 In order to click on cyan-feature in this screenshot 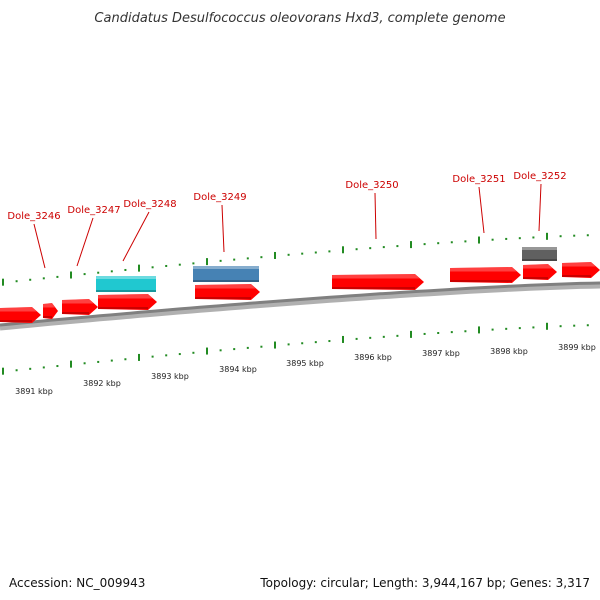, I will do `click(126, 284)`.